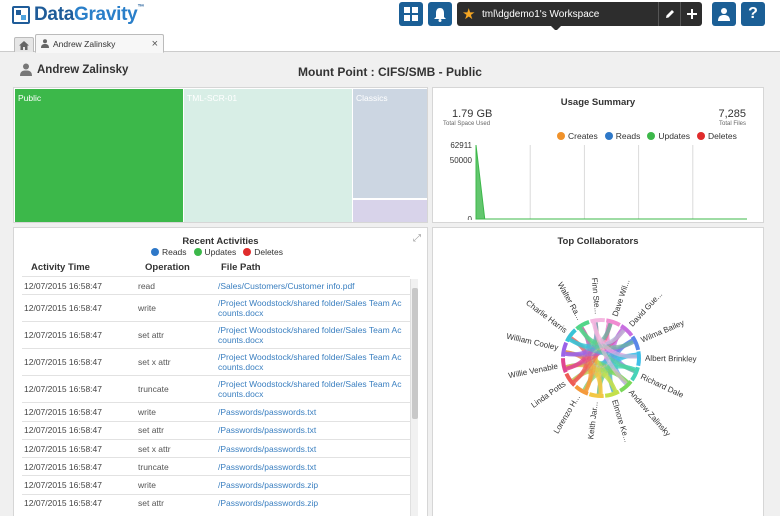 This screenshot has width=780, height=516. I want to click on operation-cell: write, so click(147, 411).